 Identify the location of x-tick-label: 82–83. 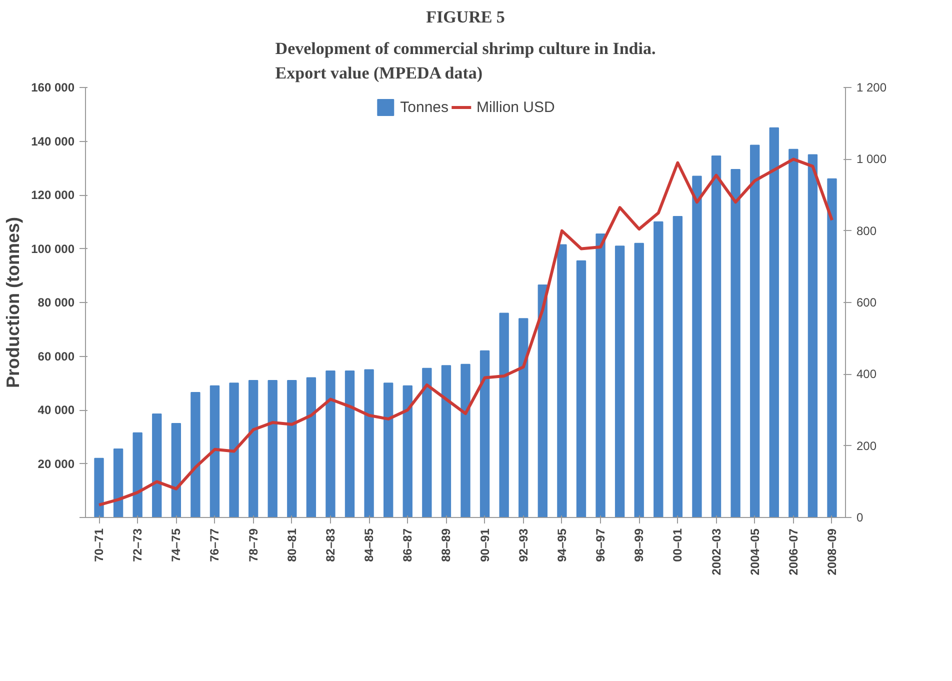
(330, 545).